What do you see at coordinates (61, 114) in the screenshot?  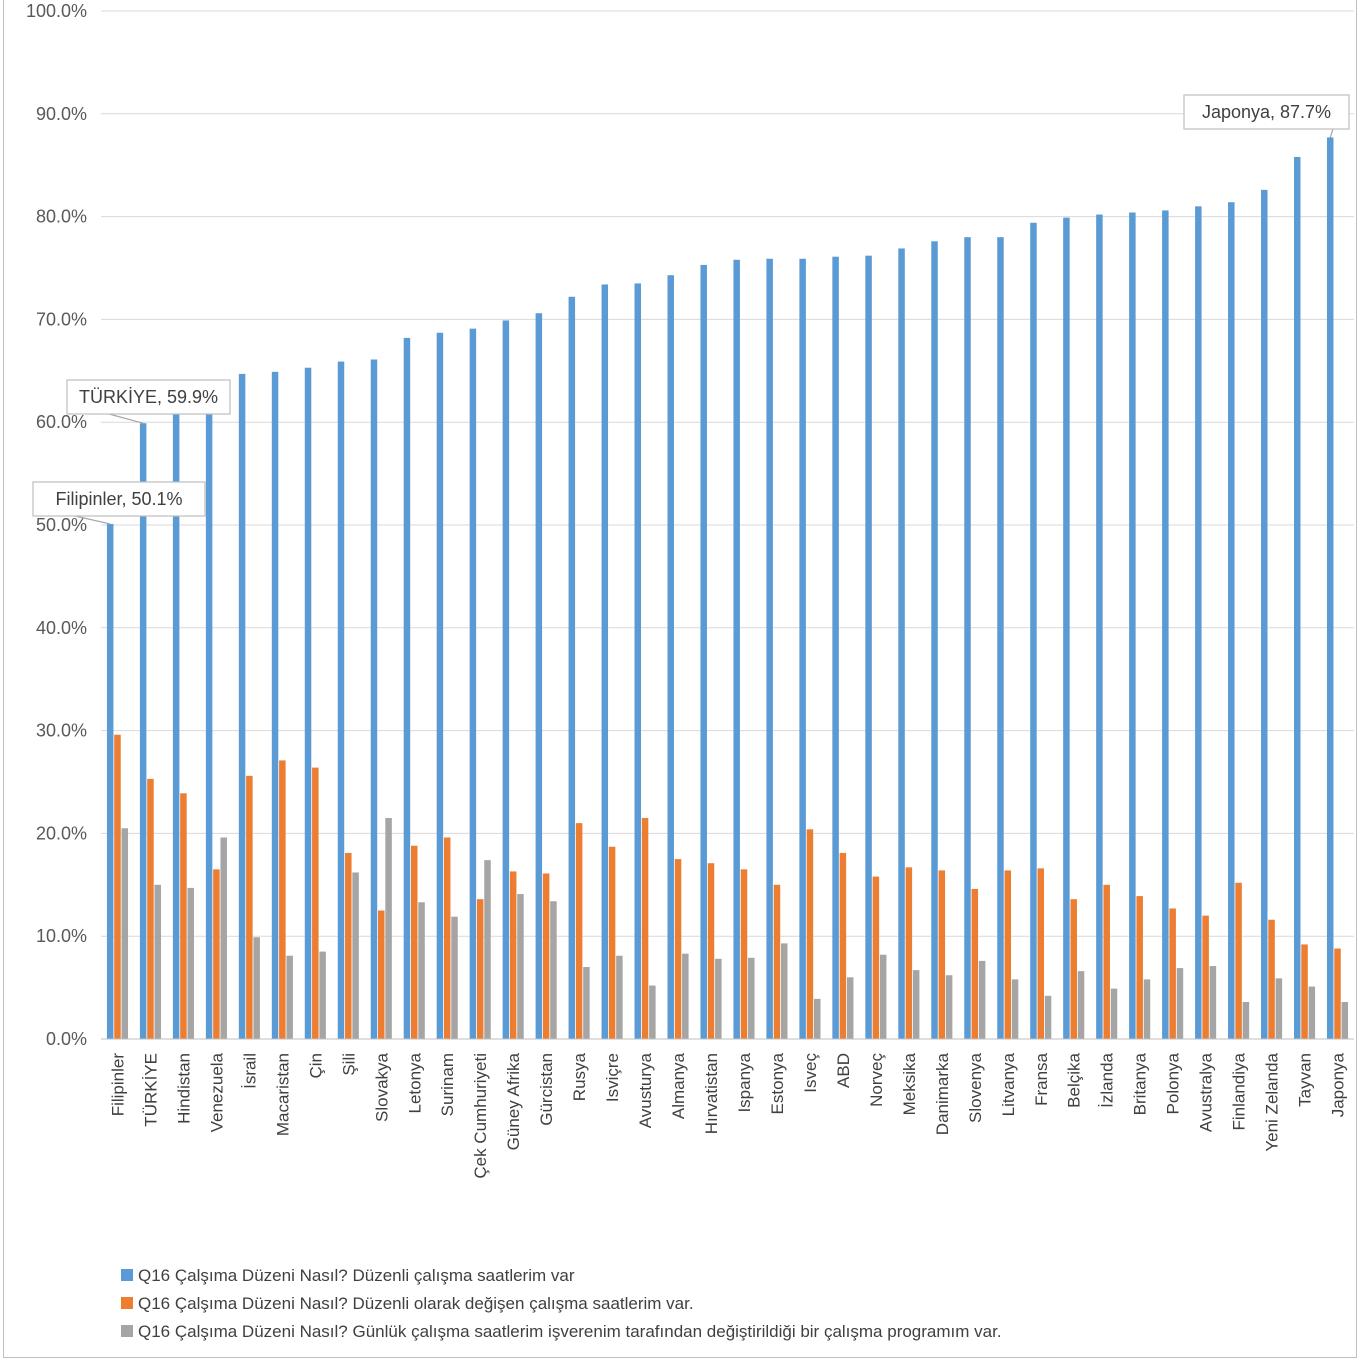 I see `y-tick-label: 90.0%` at bounding box center [61, 114].